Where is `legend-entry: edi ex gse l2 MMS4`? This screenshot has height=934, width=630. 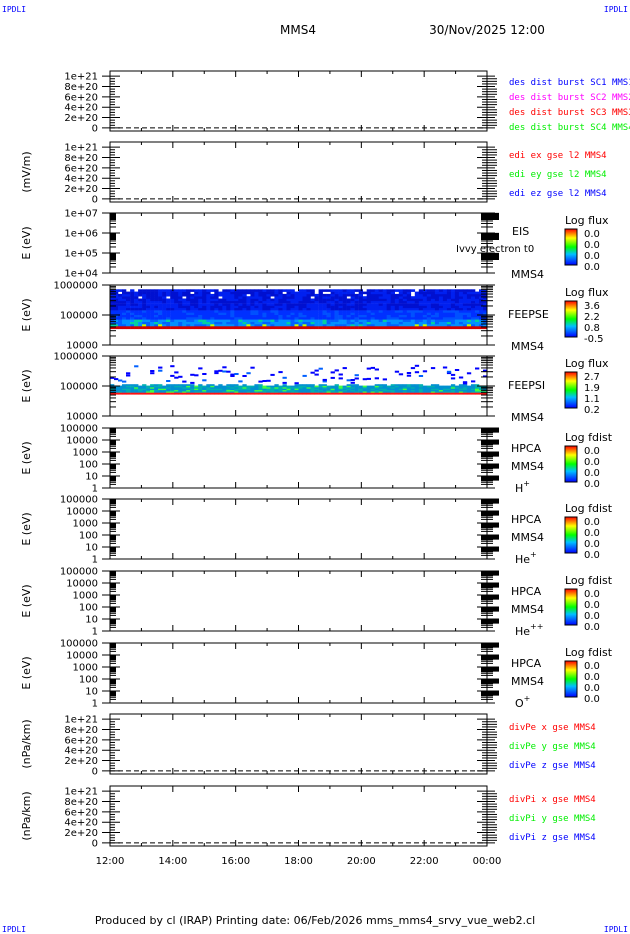 legend-entry: edi ex gse l2 MMS4 is located at coordinates (558, 156).